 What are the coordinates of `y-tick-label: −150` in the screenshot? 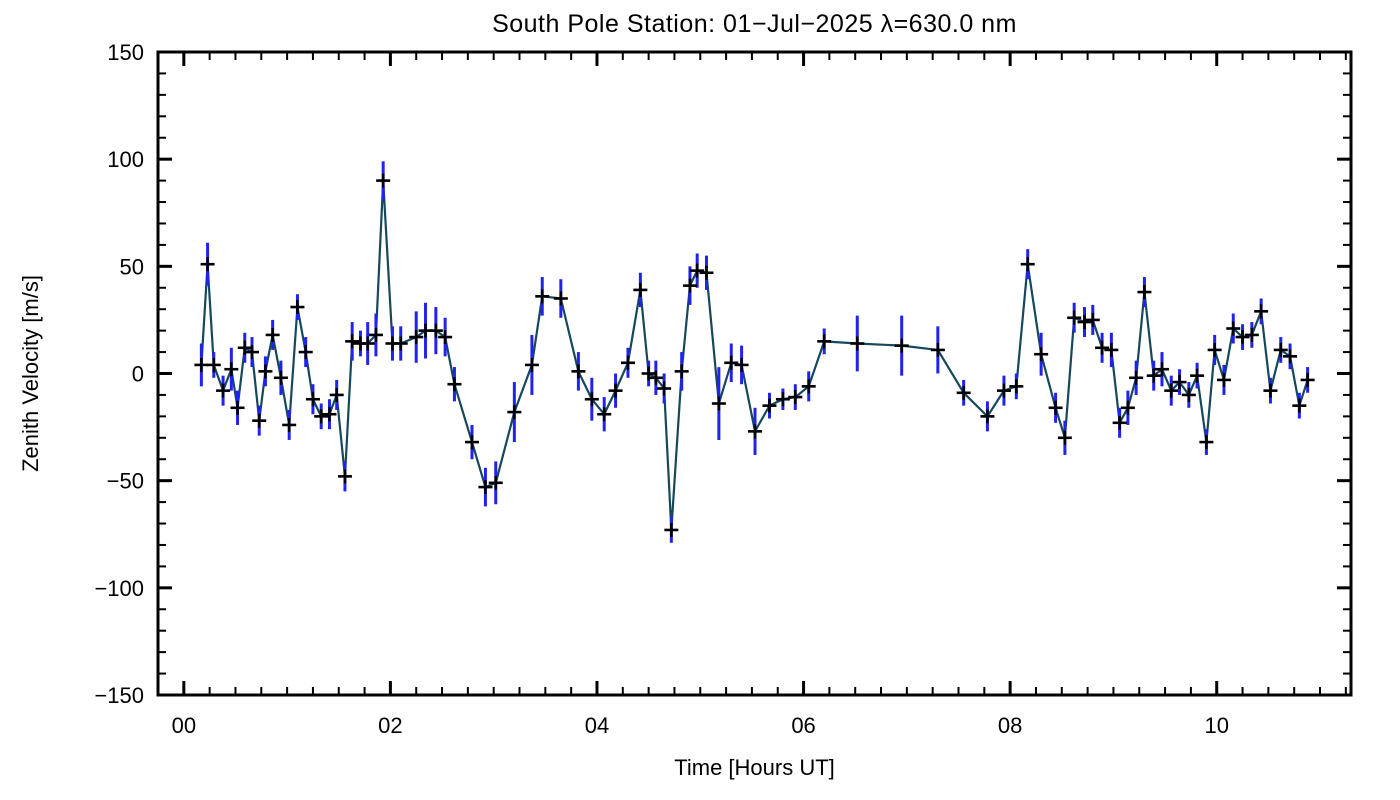 It's located at (119, 695).